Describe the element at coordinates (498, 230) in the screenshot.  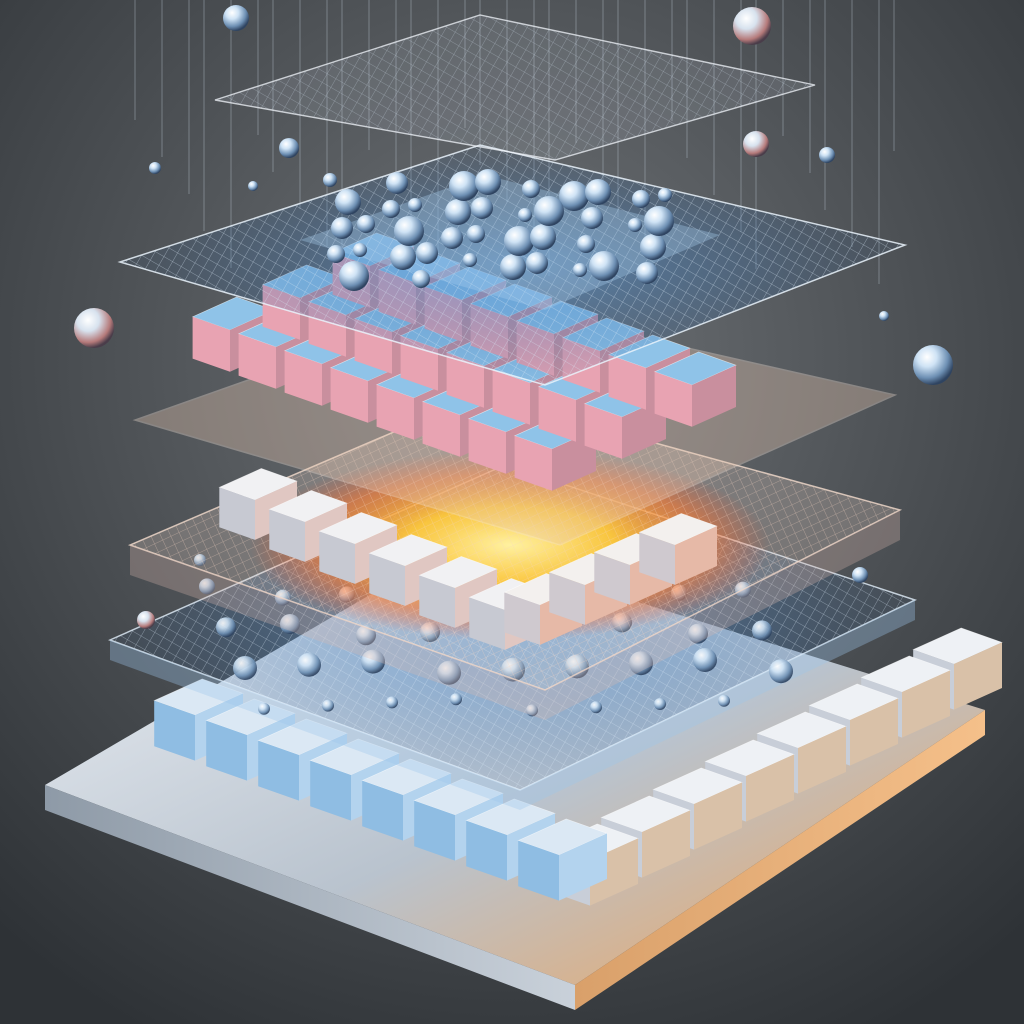
I see `upper-spheres` at that location.